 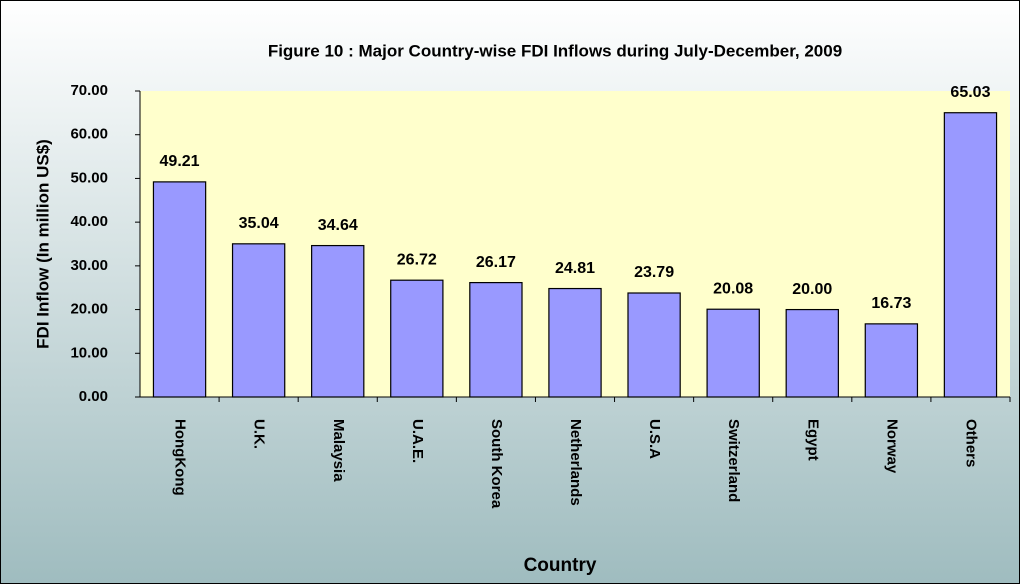 What do you see at coordinates (970, 443) in the screenshot?
I see `x-tick-label: Others` at bounding box center [970, 443].